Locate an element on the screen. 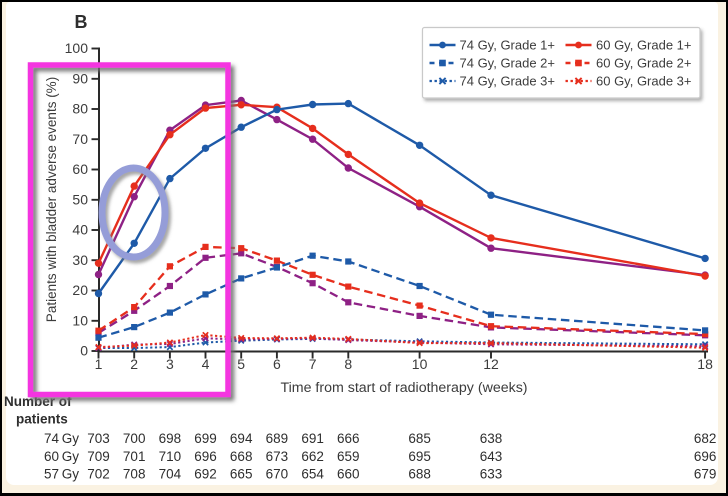 Image resolution: width=728 pixels, height=496 pixels. svg-text: 688 is located at coordinates (419, 474).